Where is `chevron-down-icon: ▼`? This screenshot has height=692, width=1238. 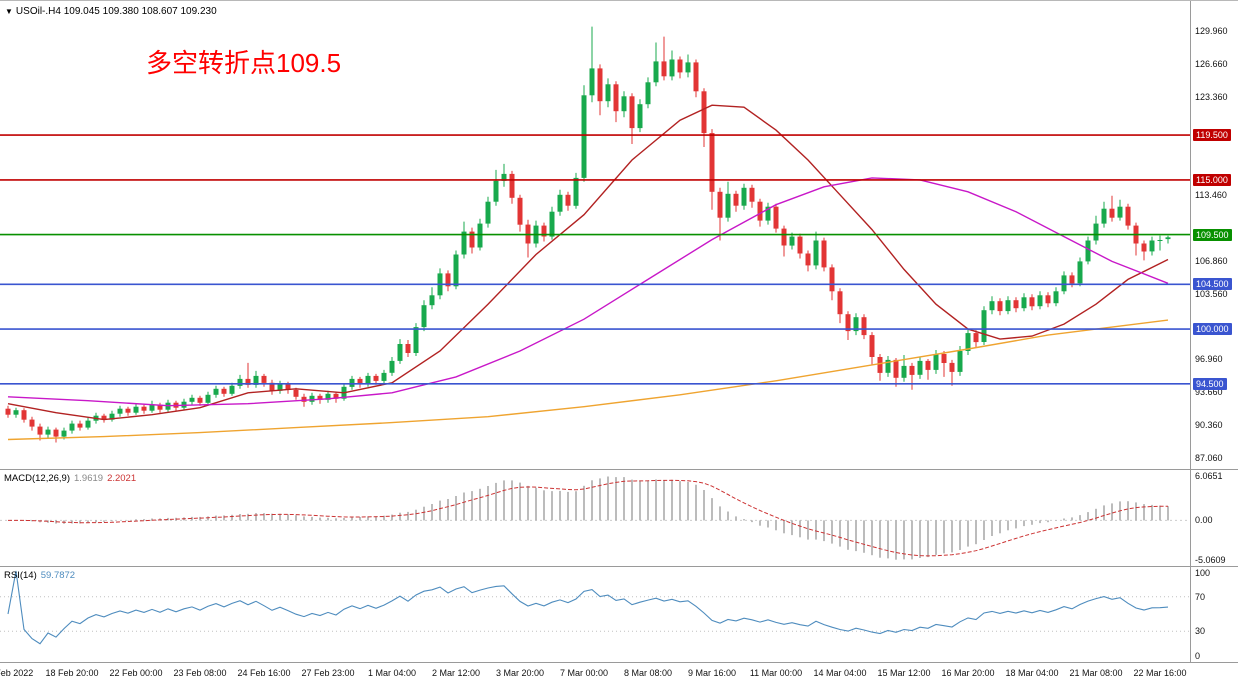
chevron-down-icon: ▼ is located at coordinates (9, 11).